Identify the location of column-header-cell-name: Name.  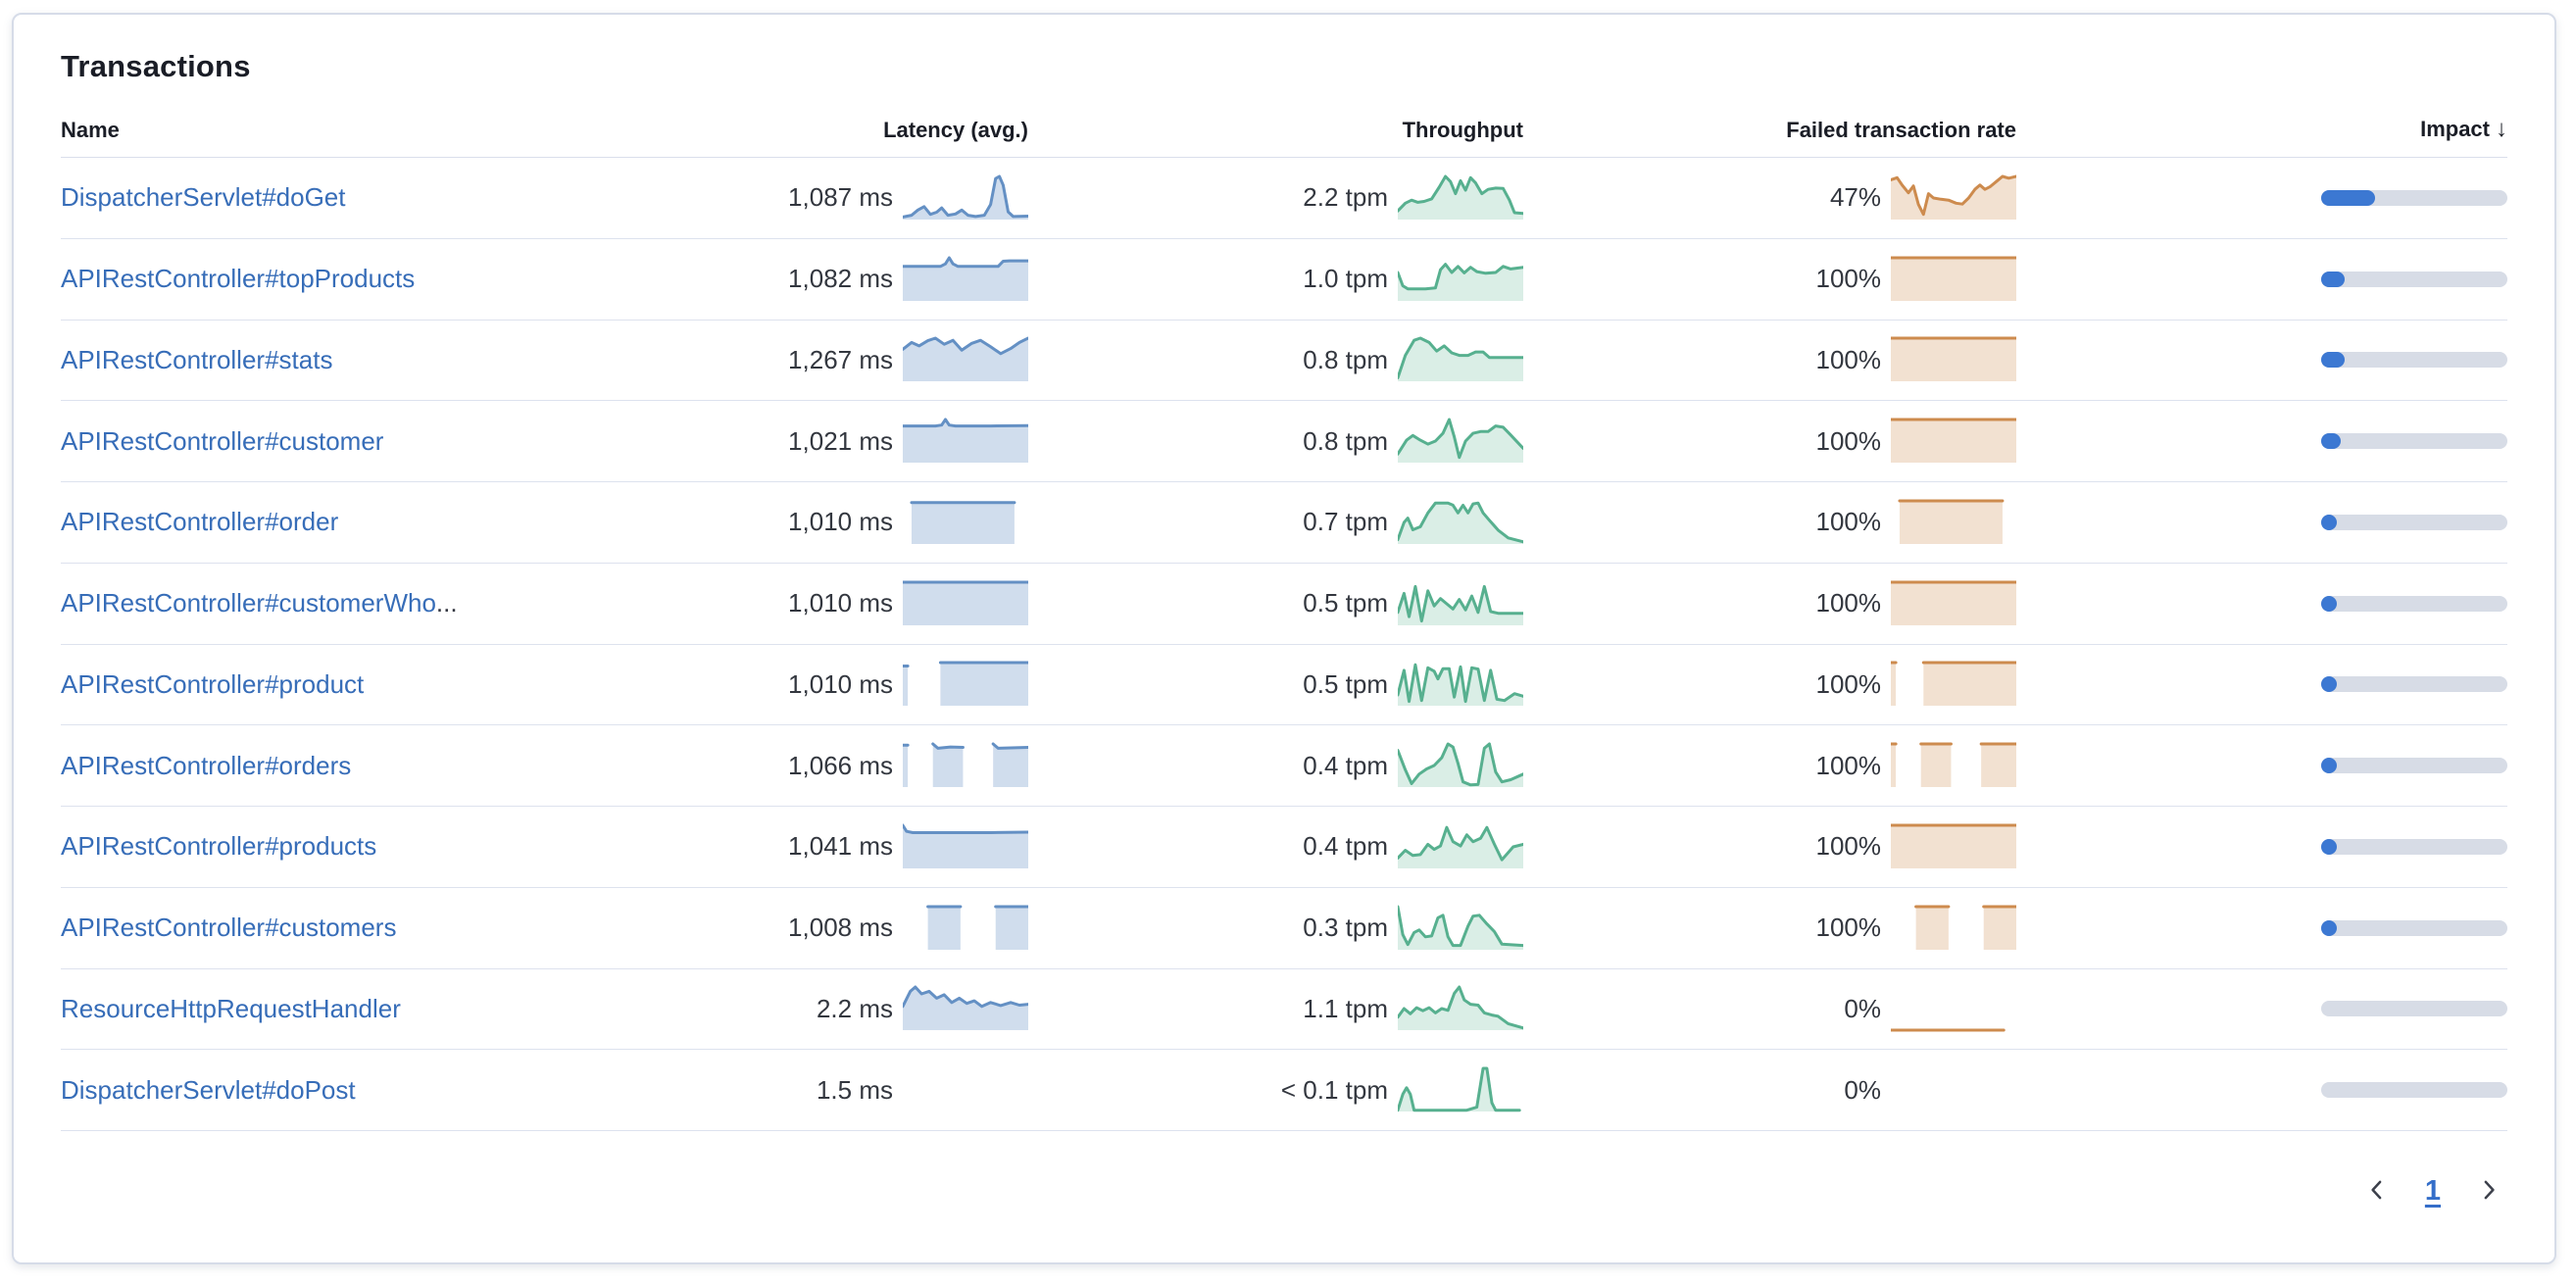
(374, 130).